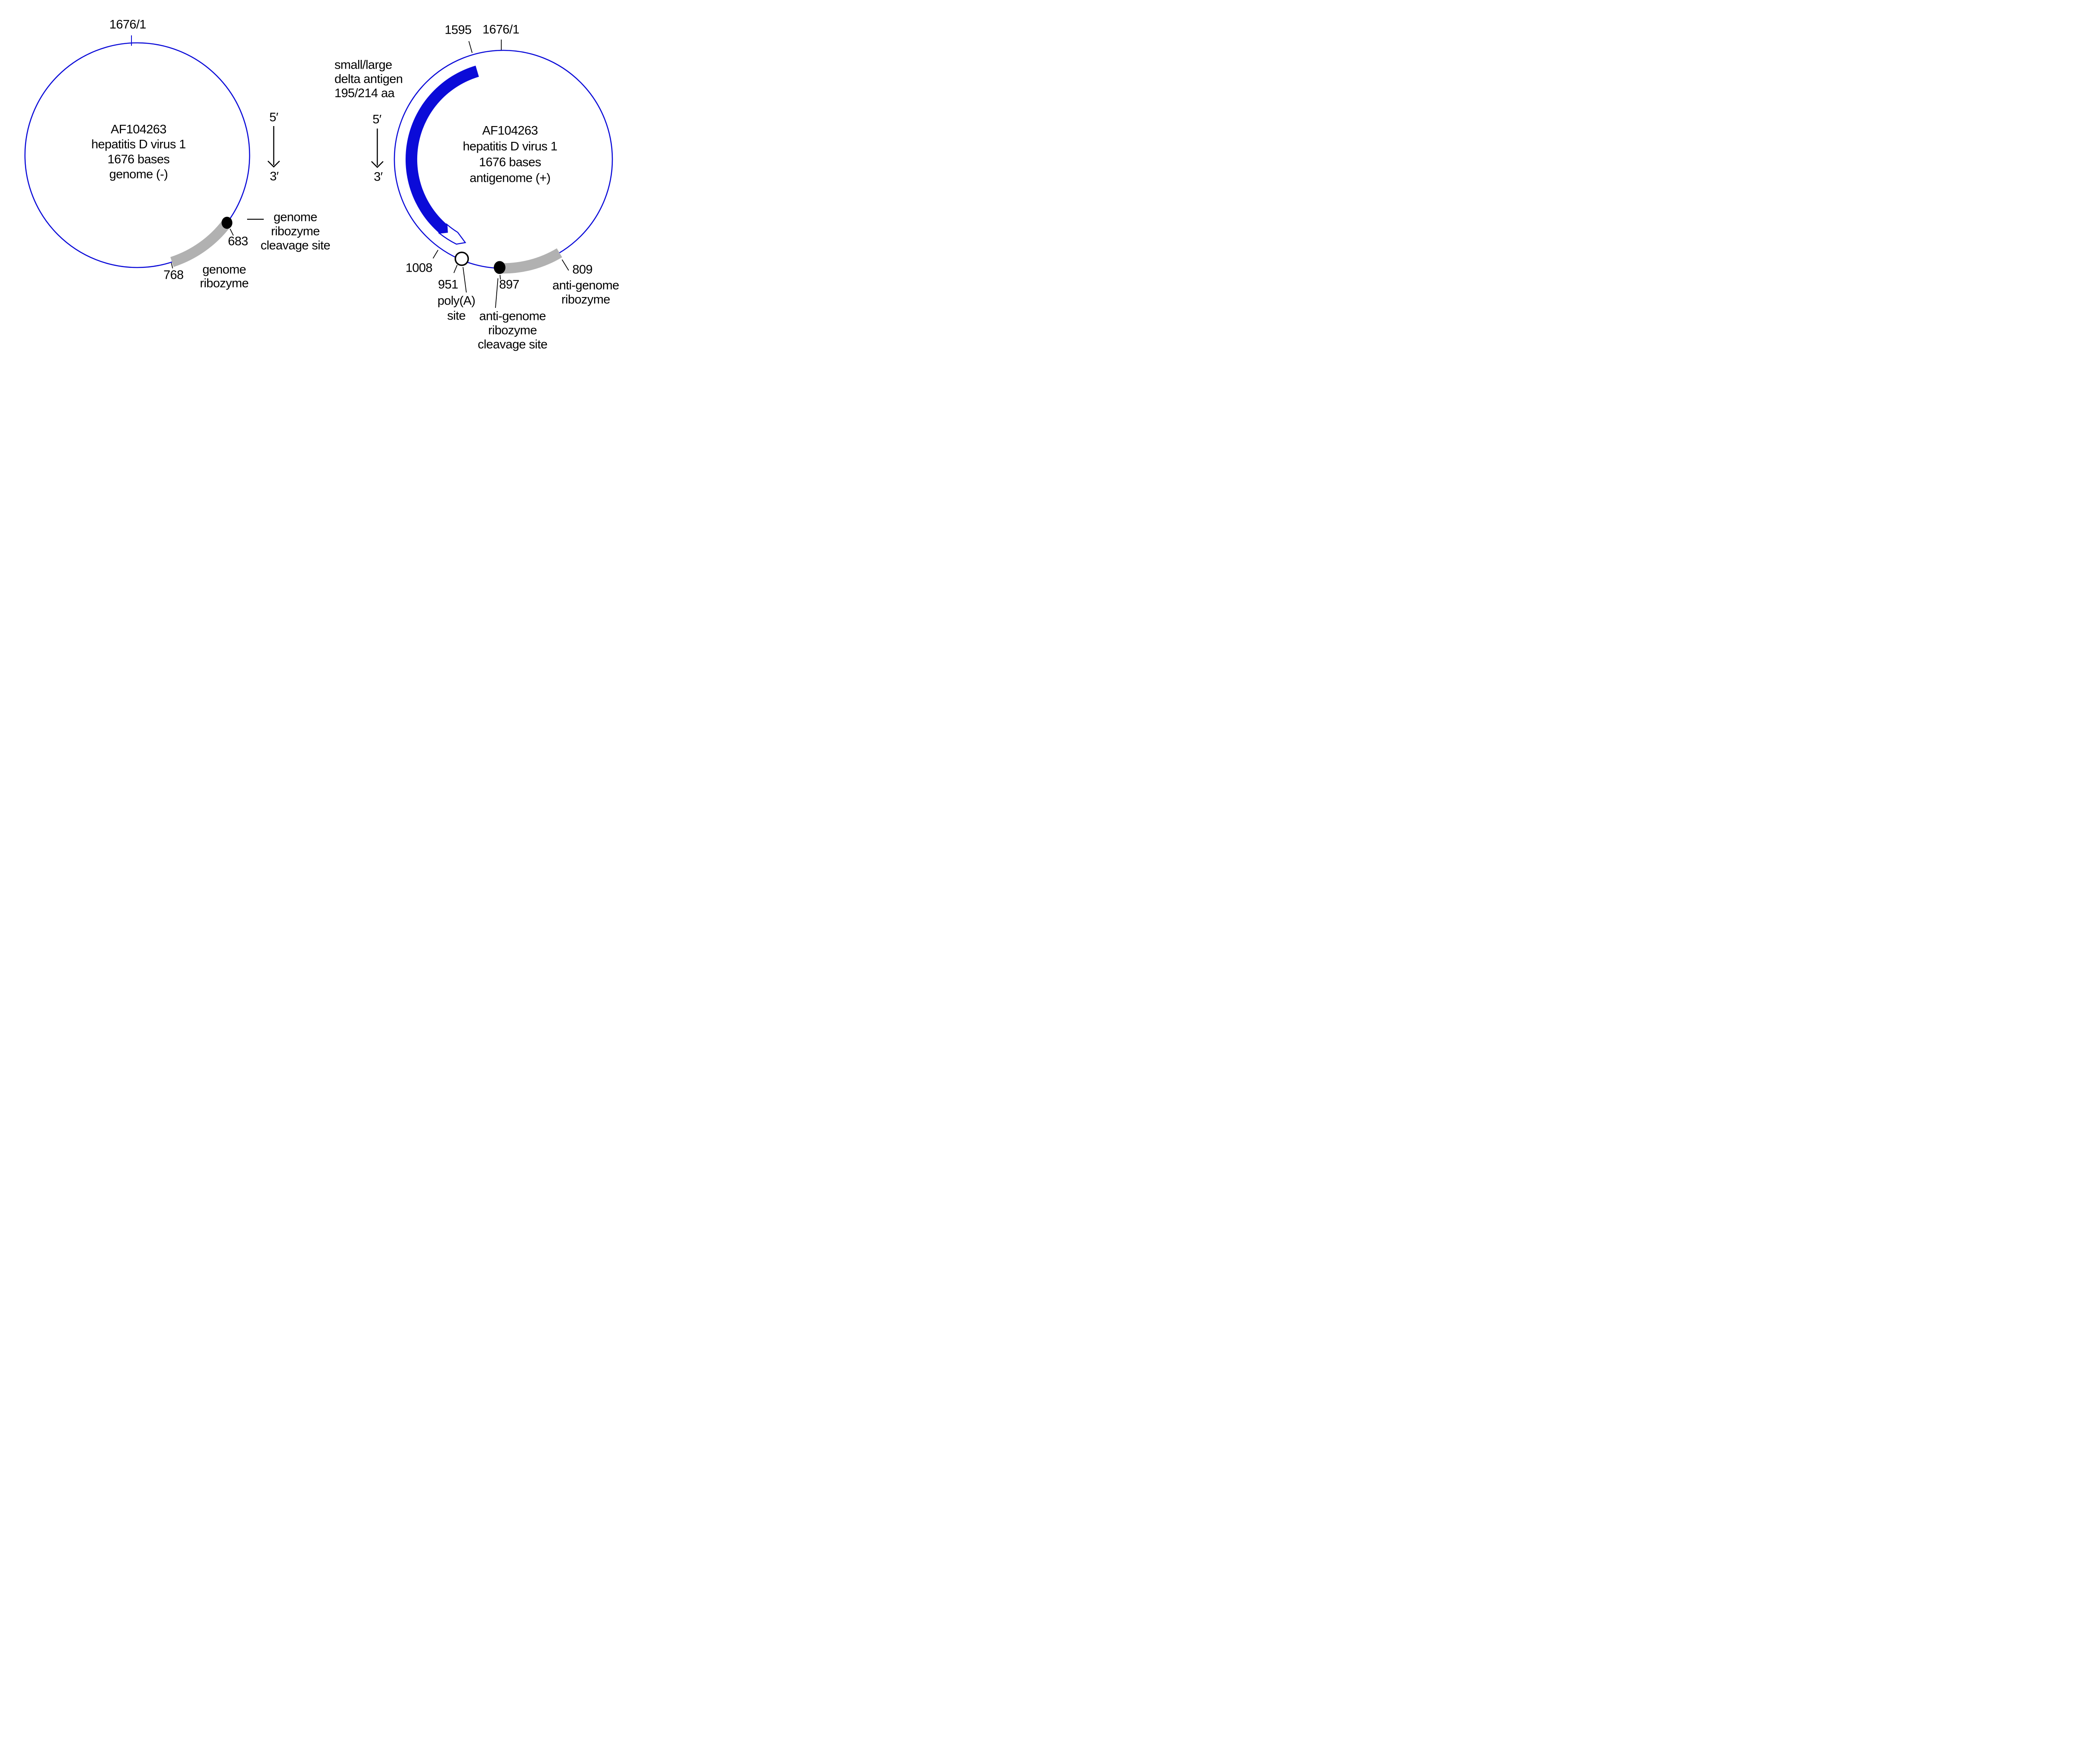  What do you see at coordinates (419, 268) in the screenshot?
I see `right-1008-label: 1008` at bounding box center [419, 268].